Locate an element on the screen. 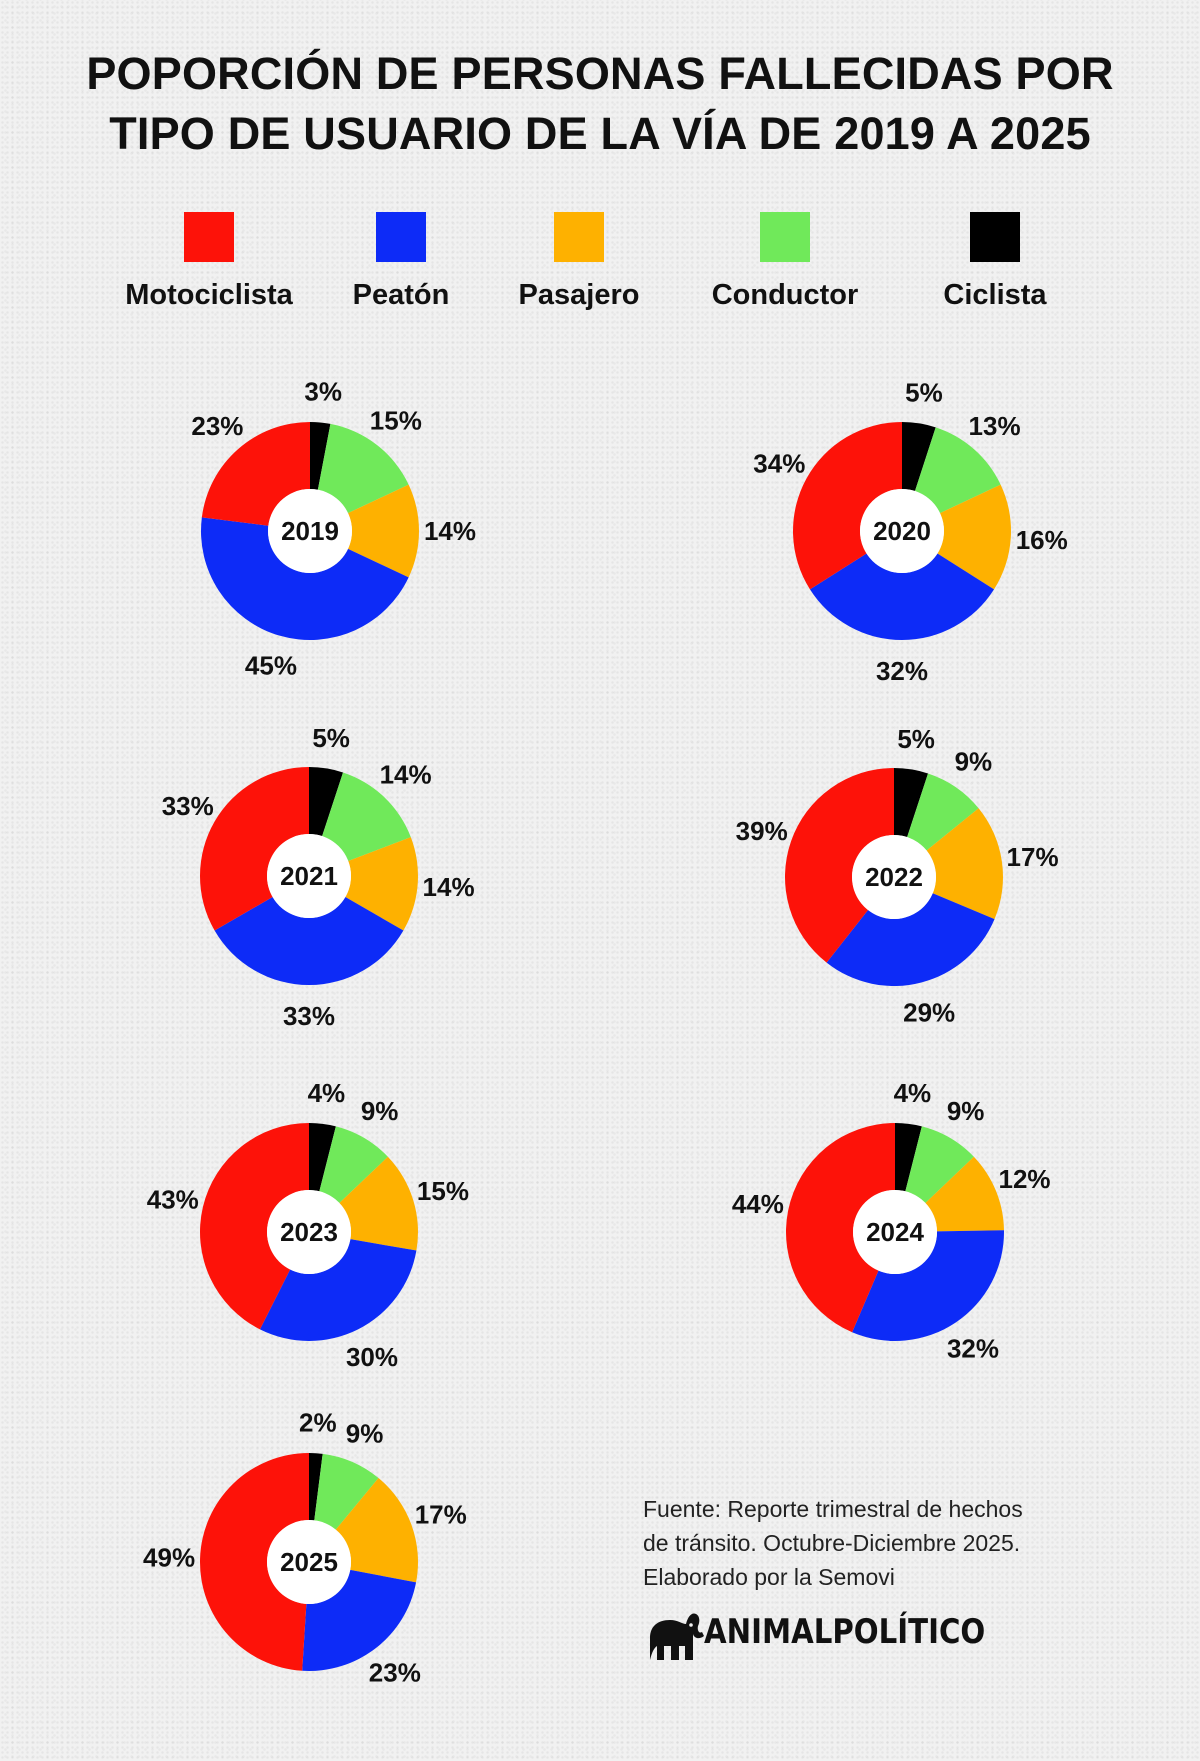 The width and height of the screenshot is (1200, 1761). data-label-2019-pasajero: 14% is located at coordinates (450, 531).